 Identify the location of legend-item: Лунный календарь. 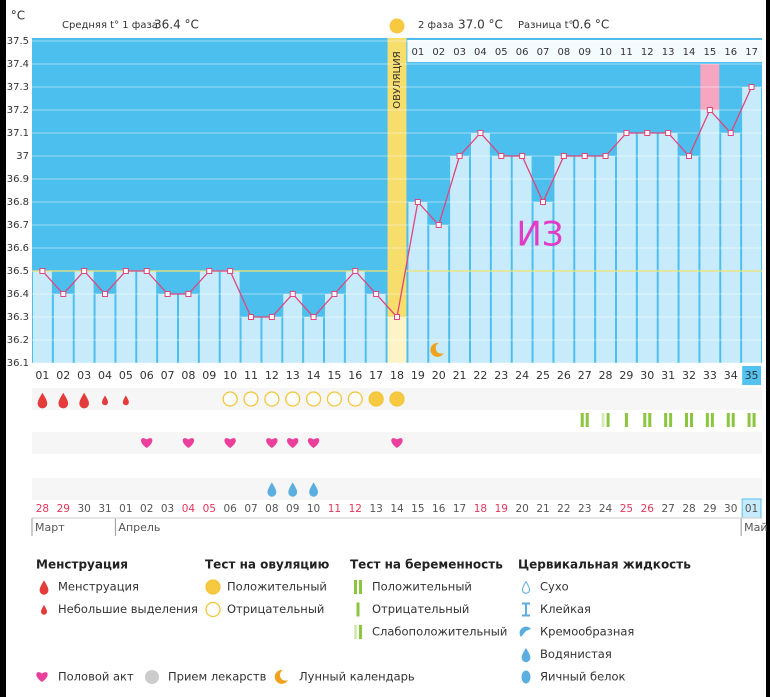
(357, 677).